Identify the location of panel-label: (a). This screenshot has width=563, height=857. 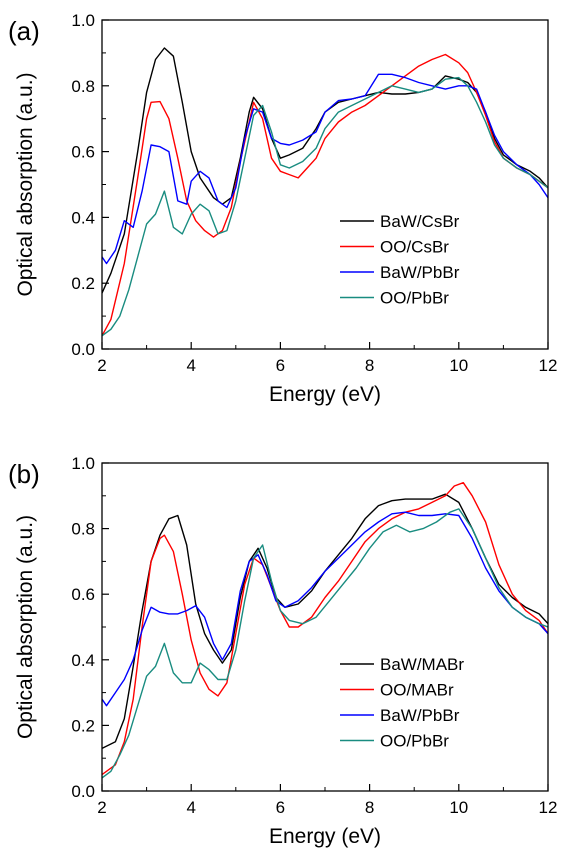
(24, 31).